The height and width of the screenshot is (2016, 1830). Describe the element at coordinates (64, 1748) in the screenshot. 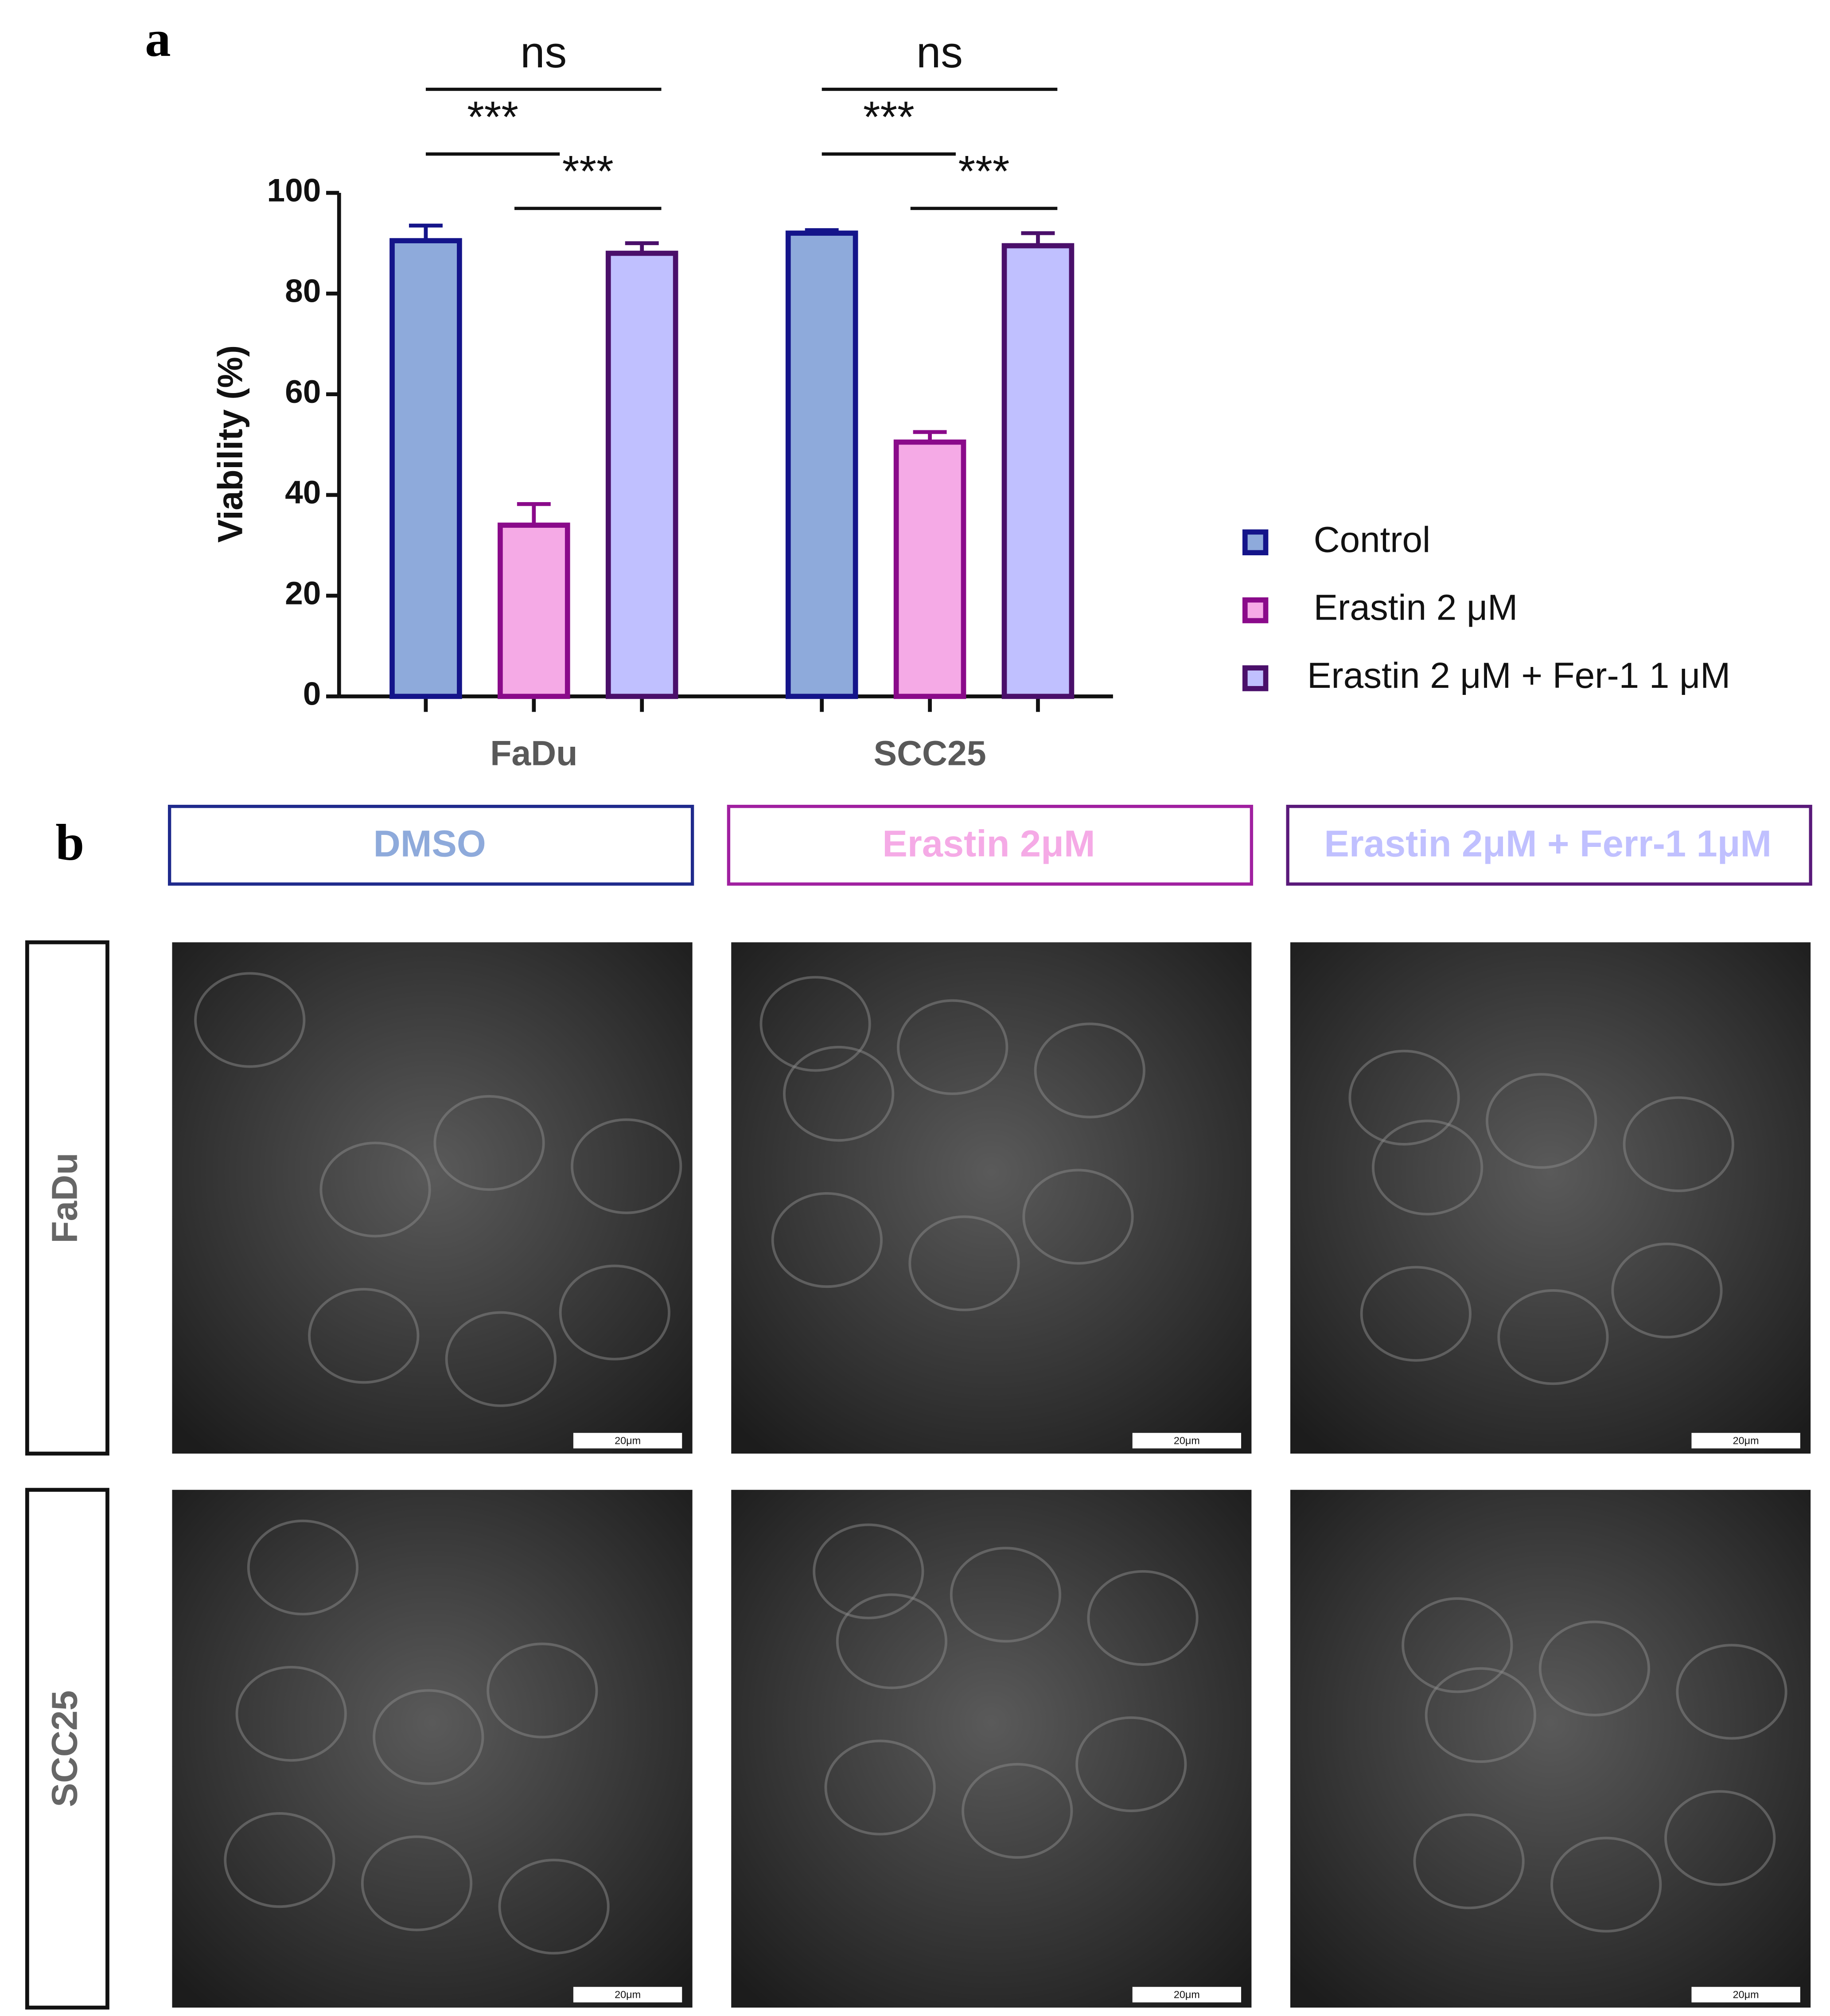

I see `row-label: SCC25` at that location.